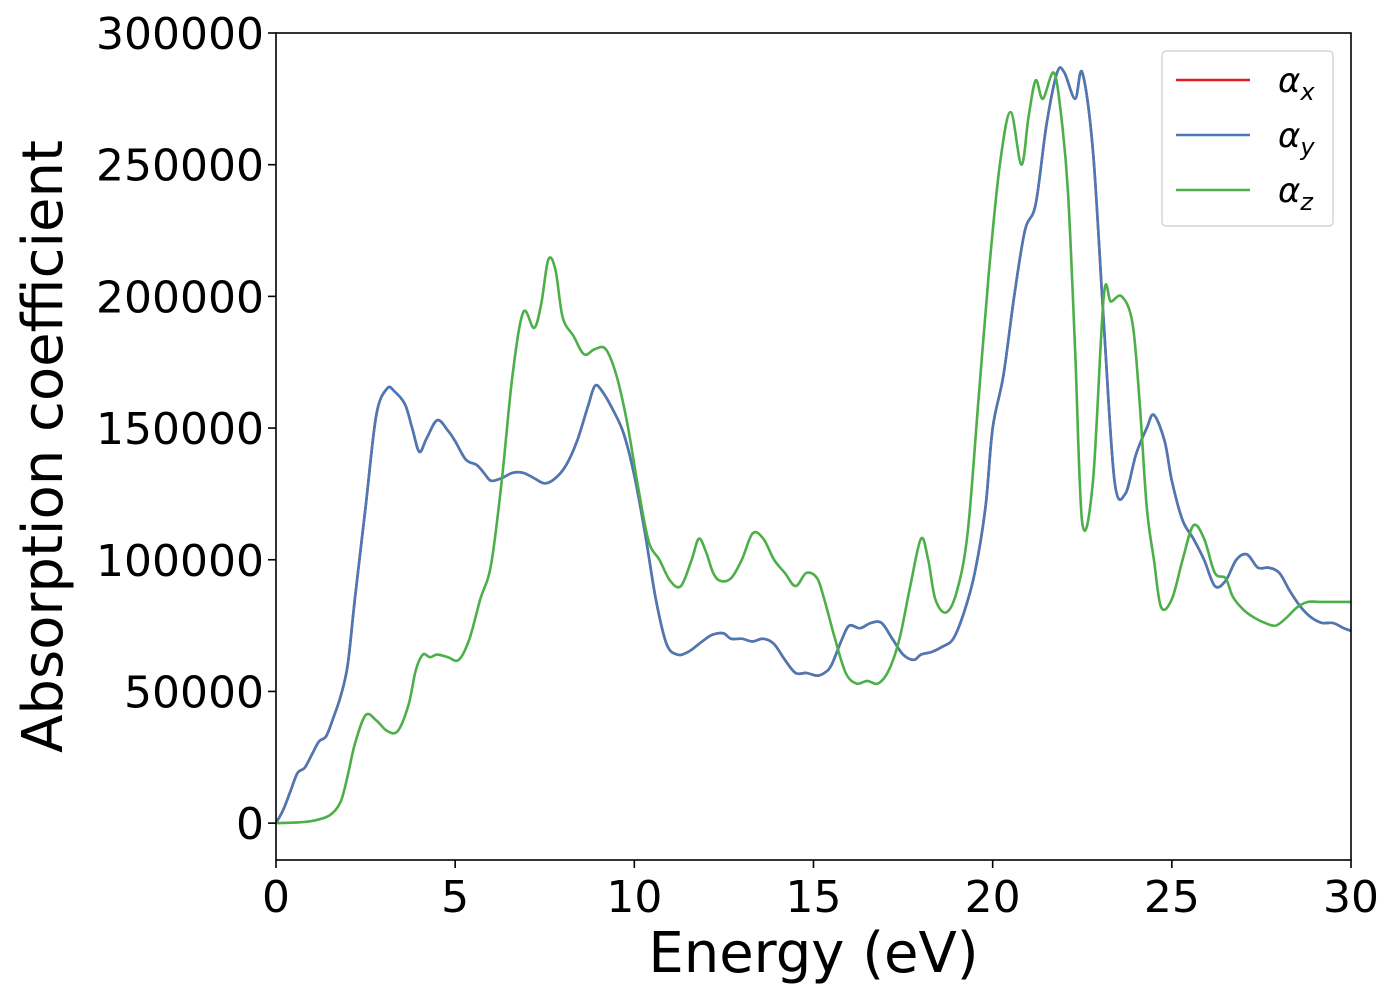  I want to click on legend-box, so click(1247, 138).